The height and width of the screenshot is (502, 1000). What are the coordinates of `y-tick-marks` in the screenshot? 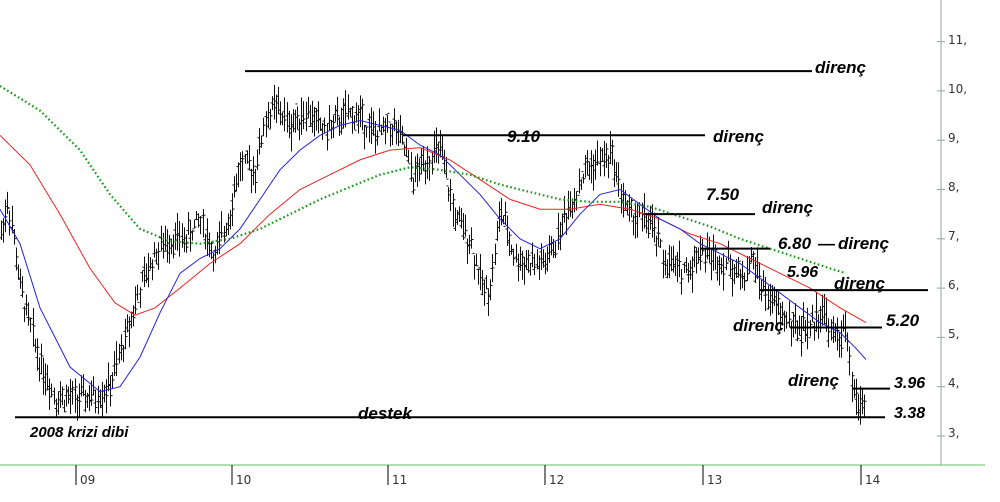 It's located at (941, 239).